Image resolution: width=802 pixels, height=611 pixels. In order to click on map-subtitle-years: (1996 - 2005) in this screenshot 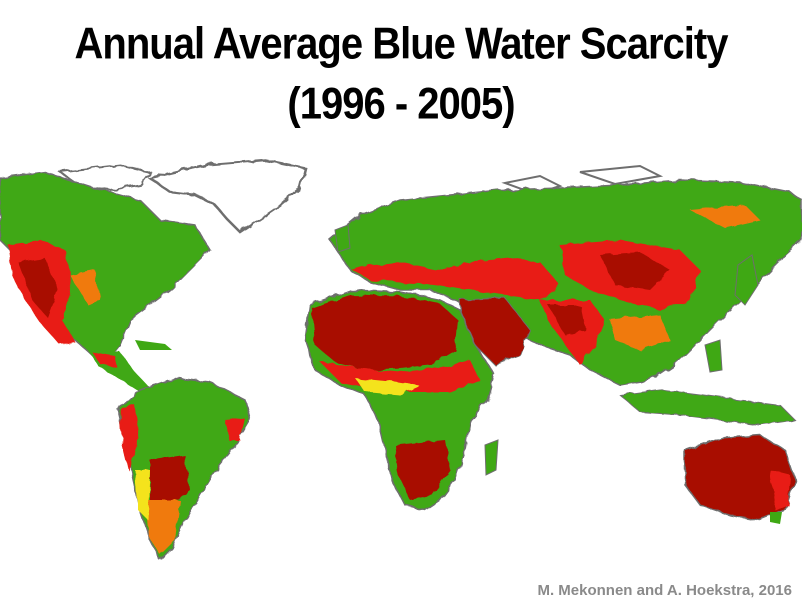, I will do `click(401, 104)`.